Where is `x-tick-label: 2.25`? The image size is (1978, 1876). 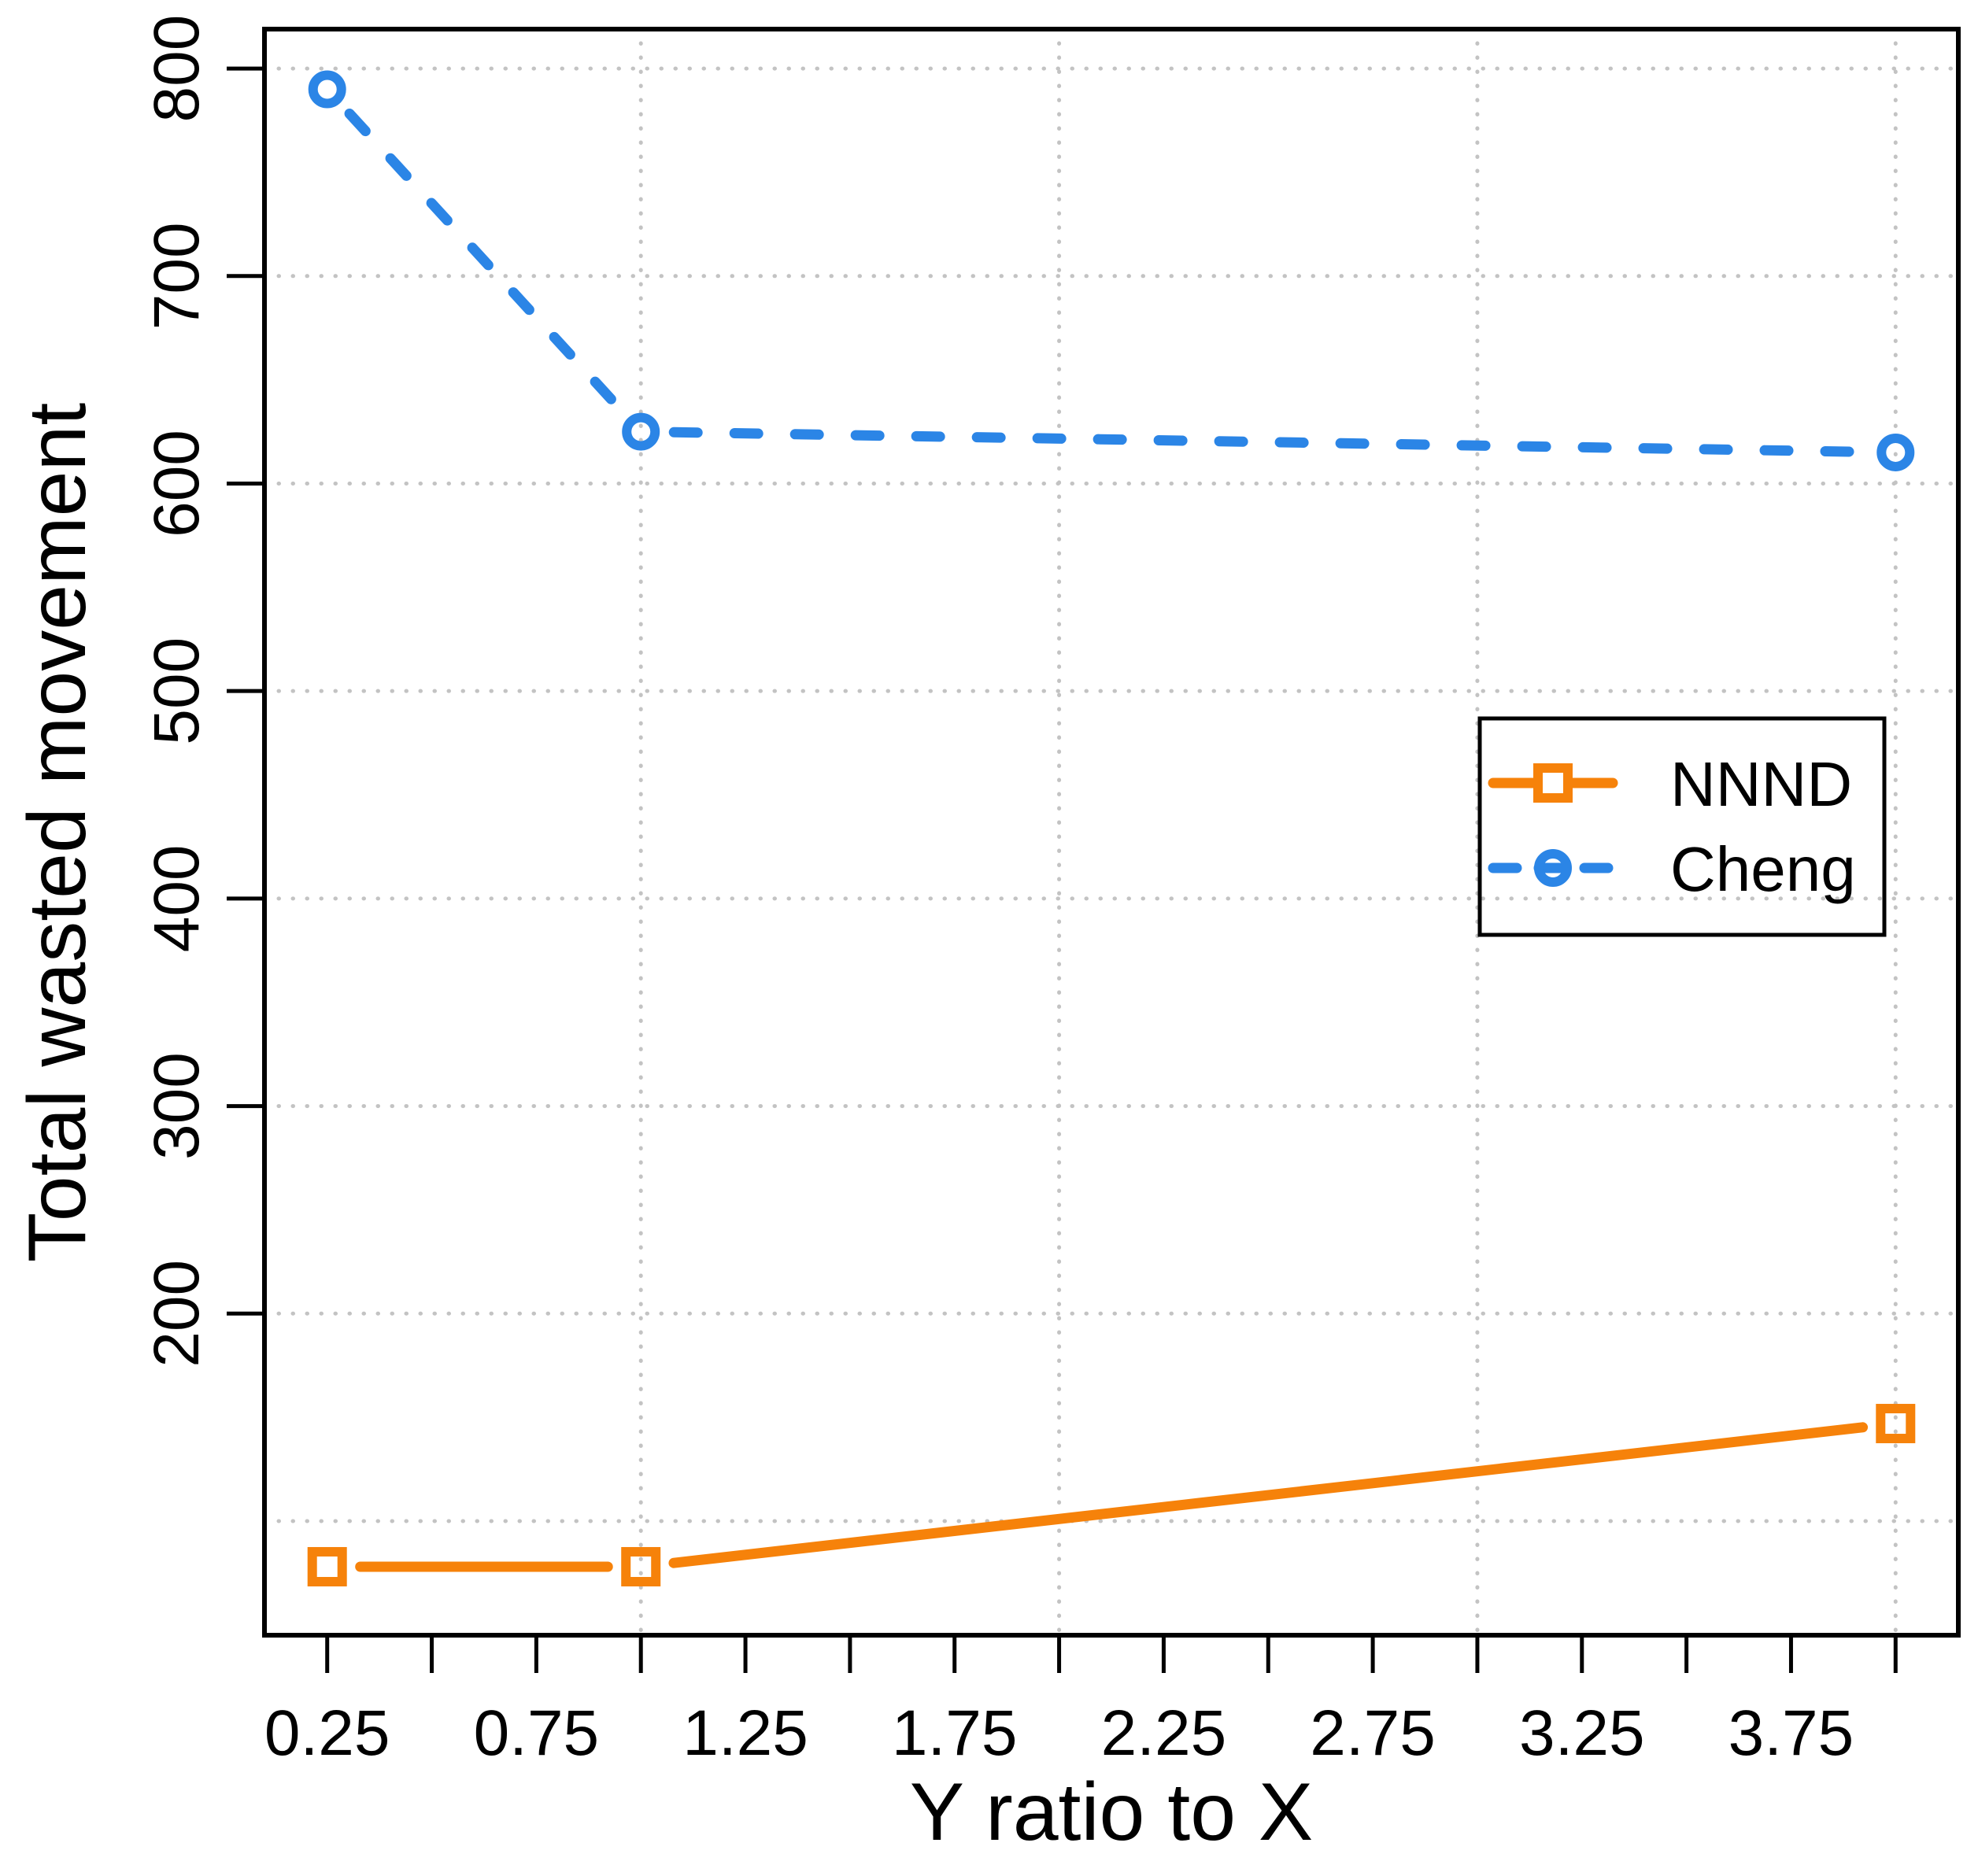
x-tick-label: 2.25 is located at coordinates (1164, 1733).